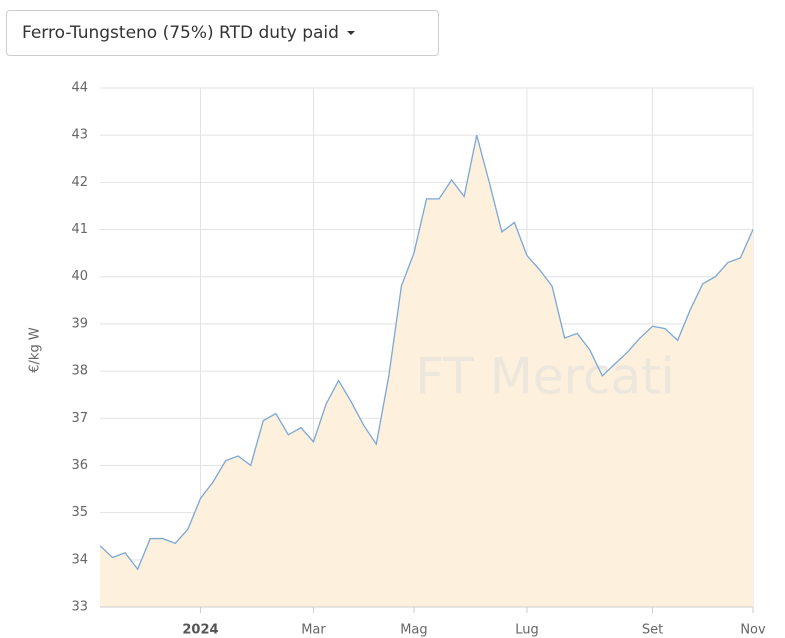 The width and height of the screenshot is (785, 638). I want to click on y-tick-label: 33, so click(79, 607).